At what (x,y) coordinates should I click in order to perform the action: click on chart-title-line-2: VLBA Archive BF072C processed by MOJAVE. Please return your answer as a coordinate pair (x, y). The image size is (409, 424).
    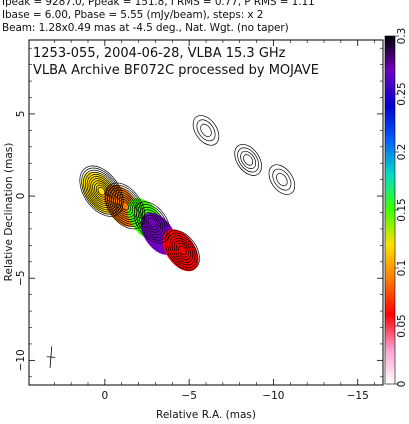
    Looking at the image, I should click on (176, 70).